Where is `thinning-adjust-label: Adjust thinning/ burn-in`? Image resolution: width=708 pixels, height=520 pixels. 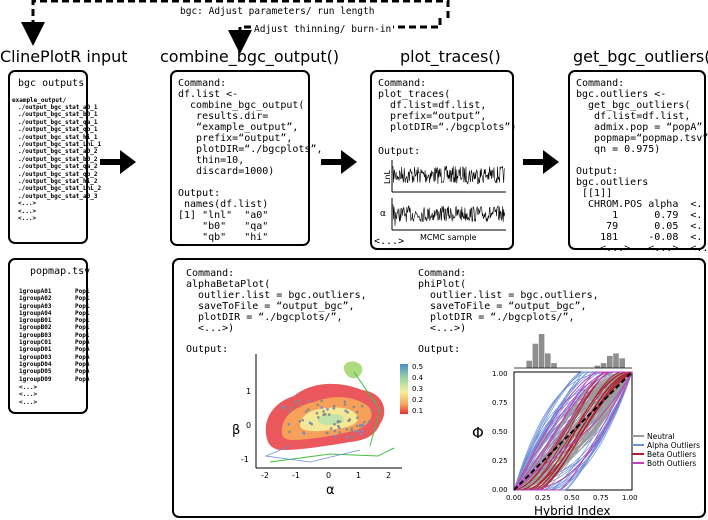 thinning-adjust-label: Adjust thinning/ burn-in is located at coordinates (323, 29).